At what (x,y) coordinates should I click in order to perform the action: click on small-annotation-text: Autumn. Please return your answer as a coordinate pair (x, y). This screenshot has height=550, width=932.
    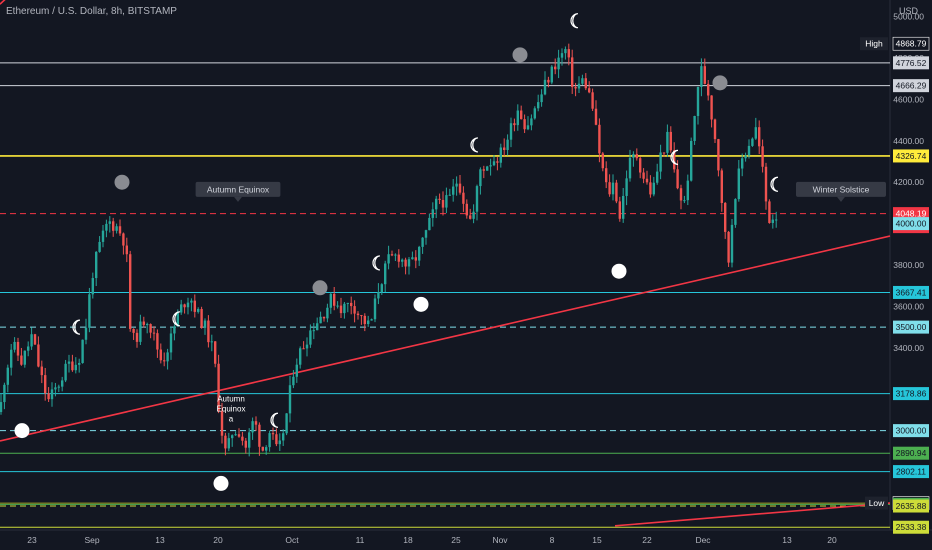
    Looking at the image, I should click on (231, 399).